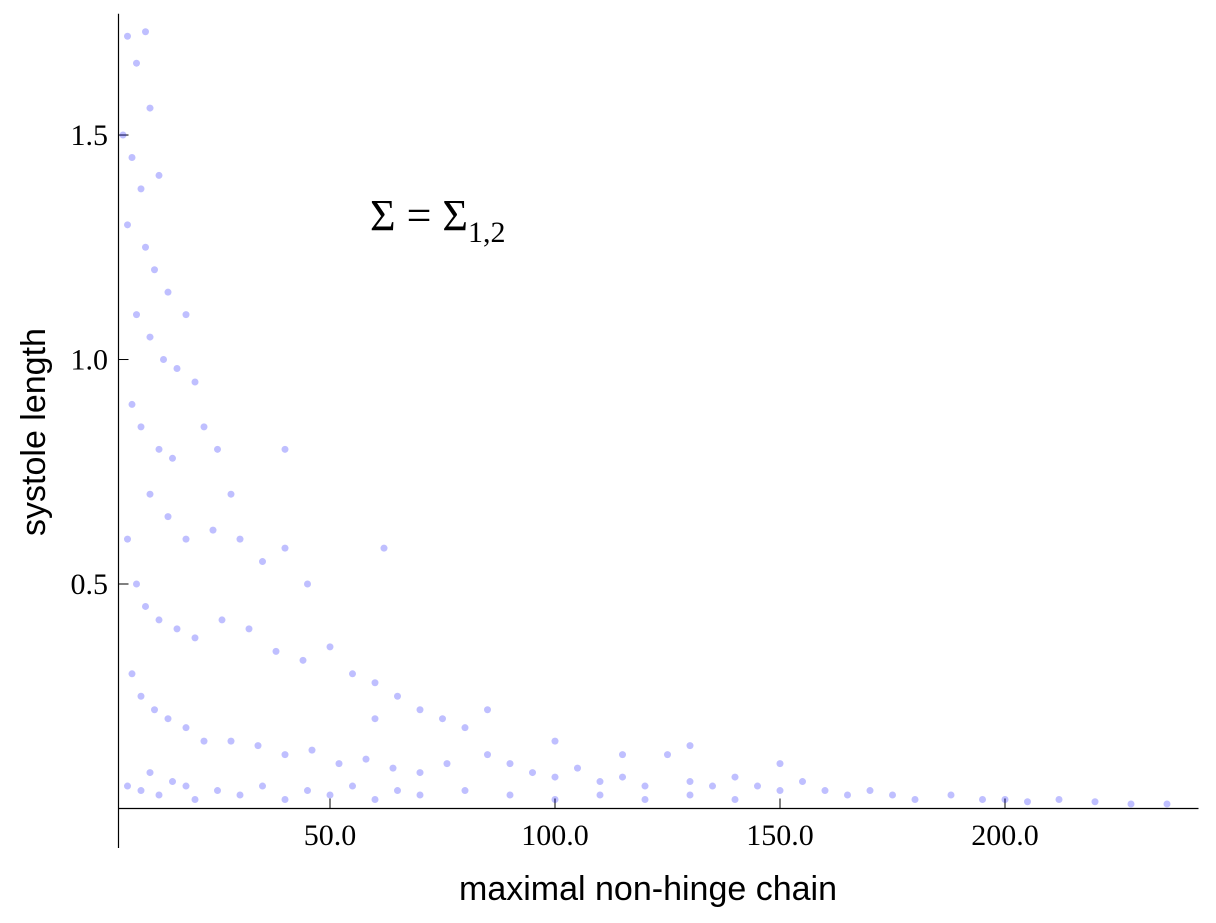  What do you see at coordinates (34, 432) in the screenshot?
I see `y-axis-label: systole length` at bounding box center [34, 432].